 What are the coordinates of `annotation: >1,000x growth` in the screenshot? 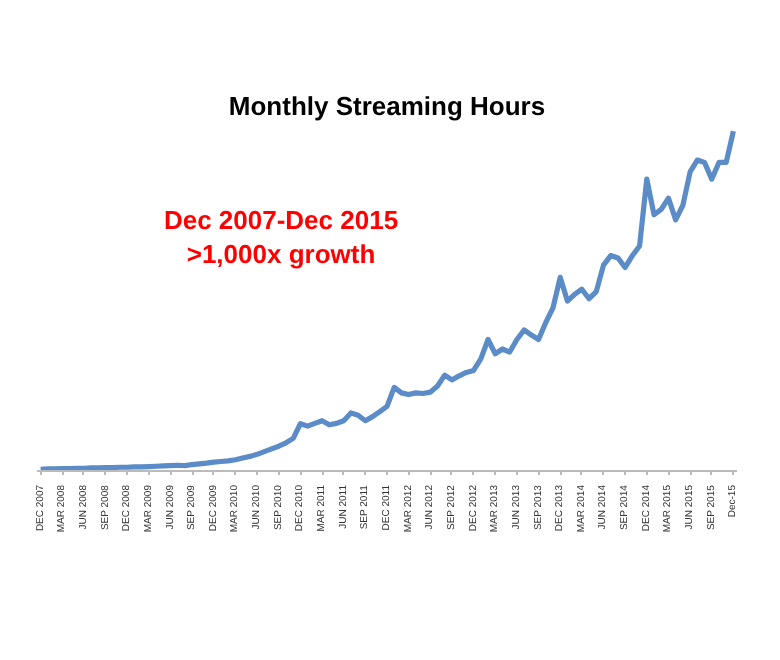 It's located at (281, 254).